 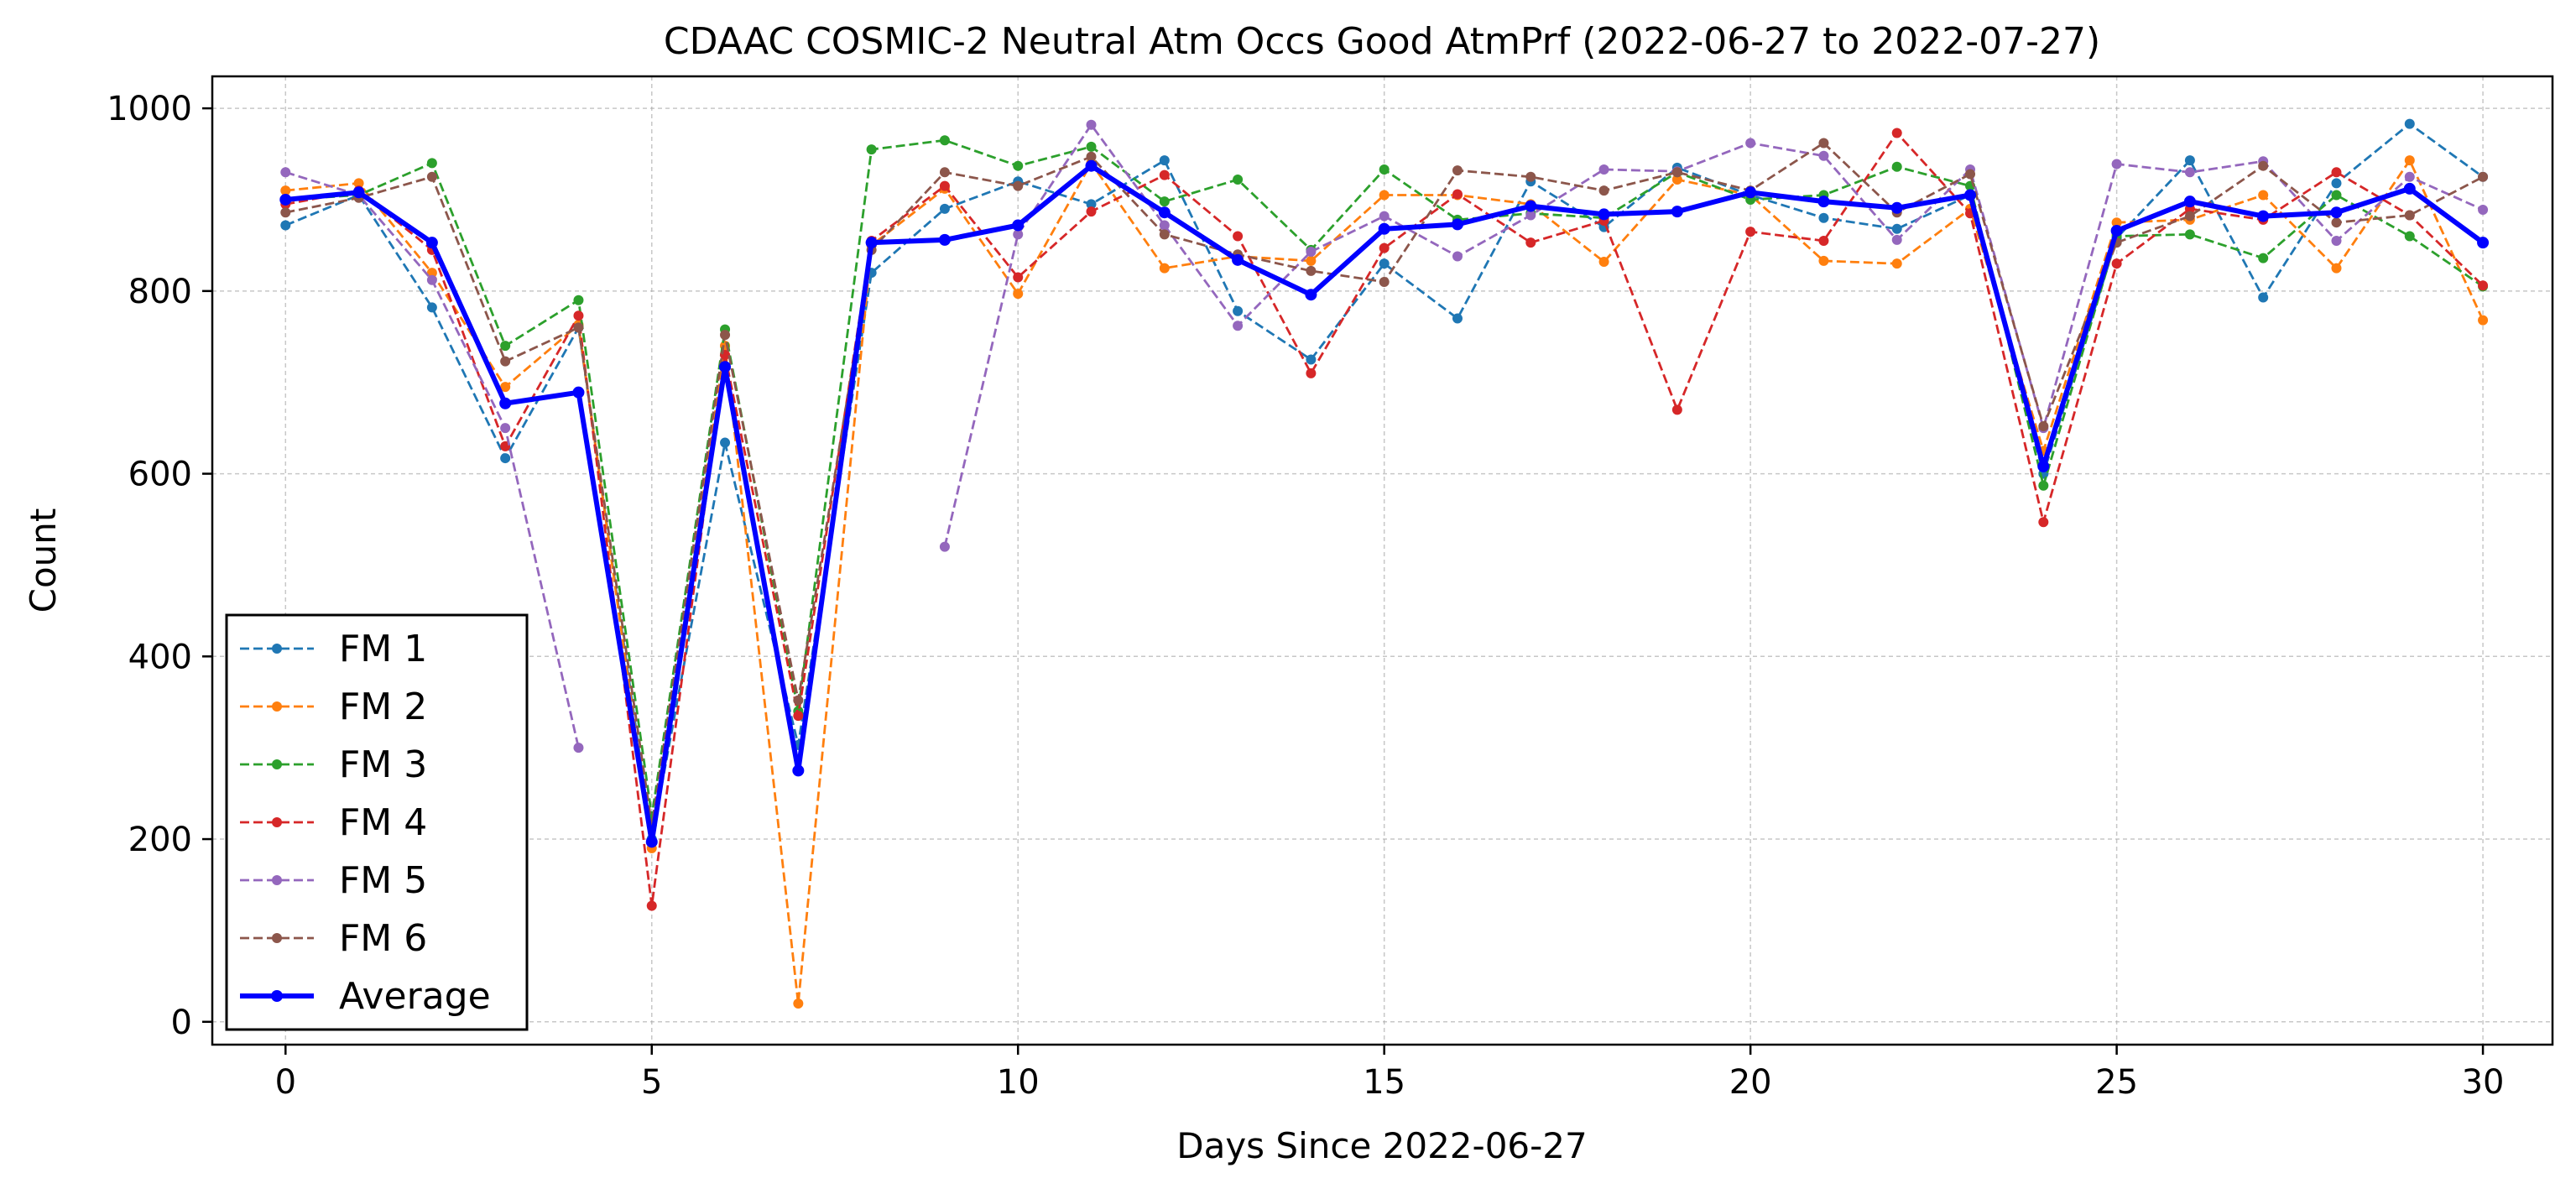 What do you see at coordinates (415, 996) in the screenshot?
I see `legend-label: Average` at bounding box center [415, 996].